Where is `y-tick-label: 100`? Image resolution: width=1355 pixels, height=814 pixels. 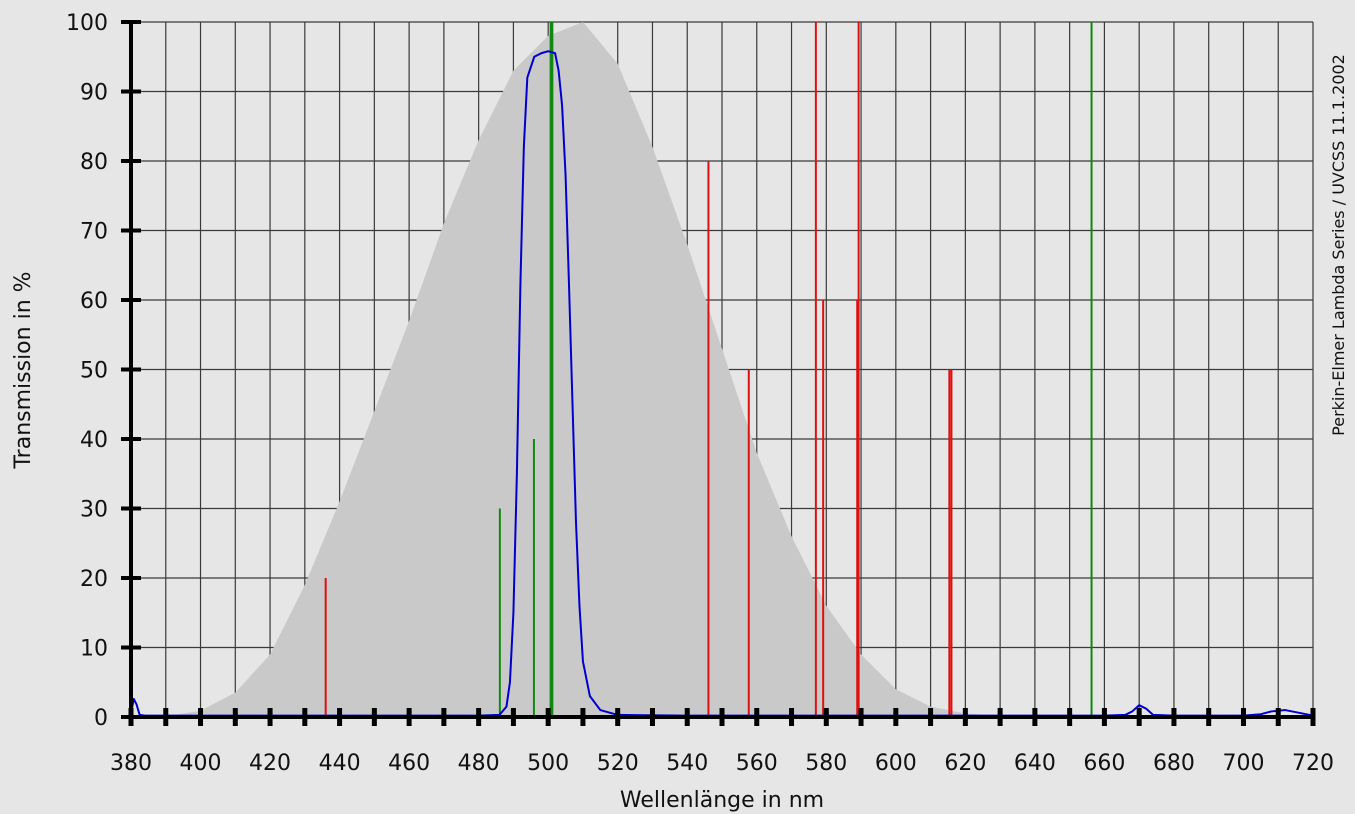 y-tick-label: 100 is located at coordinates (87, 23).